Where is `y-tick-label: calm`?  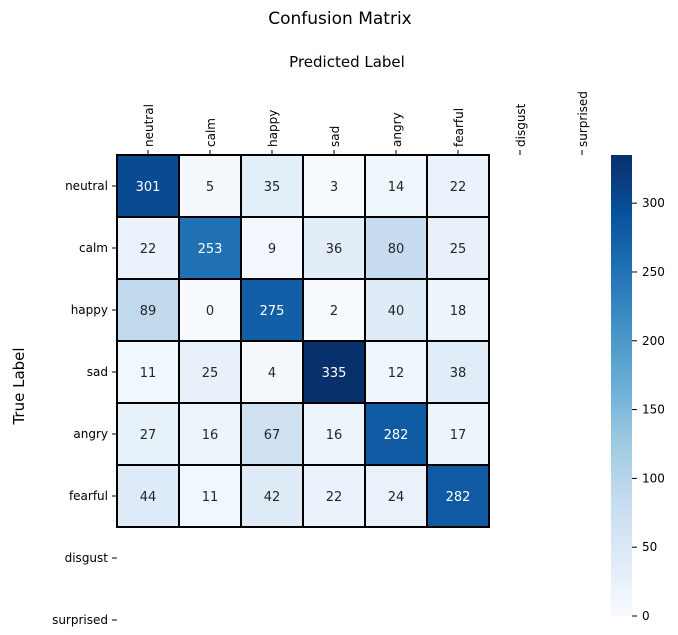 y-tick-label: calm is located at coordinates (93, 248).